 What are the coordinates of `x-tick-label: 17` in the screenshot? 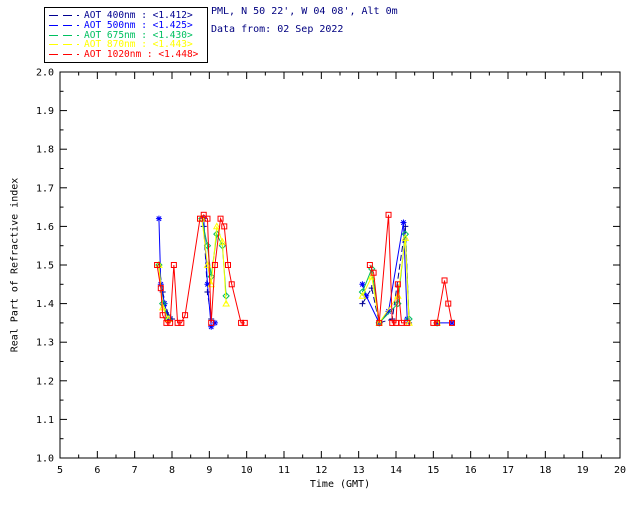 It's located at (508, 470).